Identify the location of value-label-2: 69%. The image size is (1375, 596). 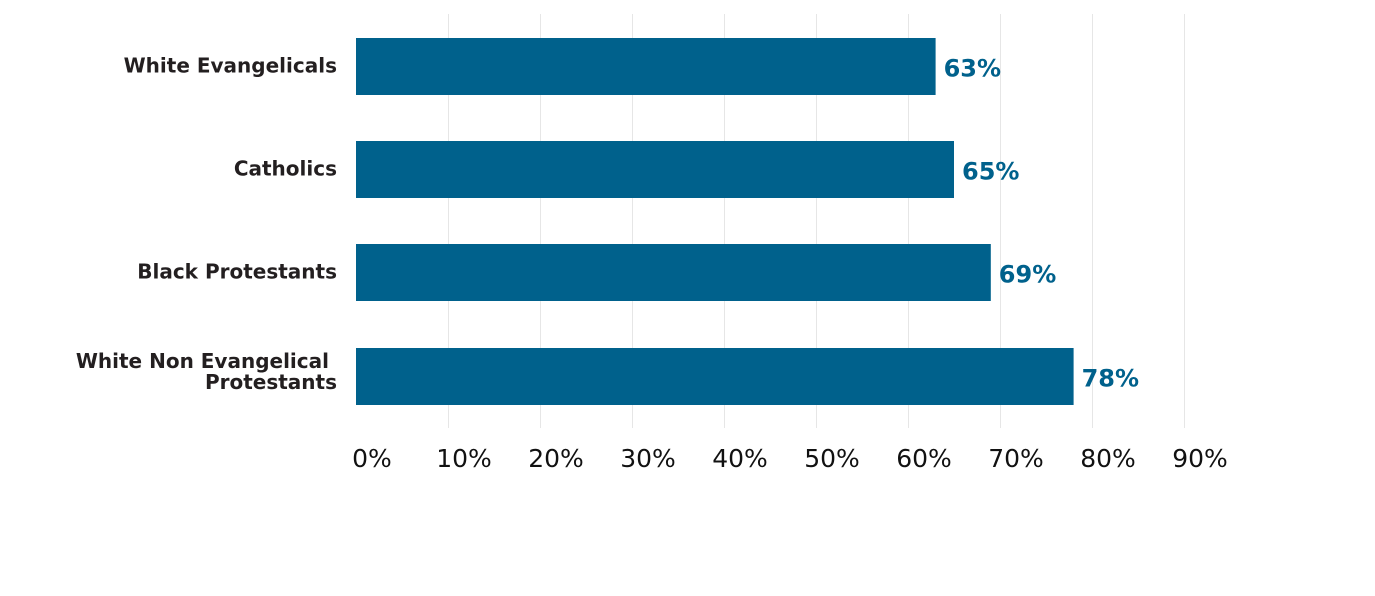
(1027, 275).